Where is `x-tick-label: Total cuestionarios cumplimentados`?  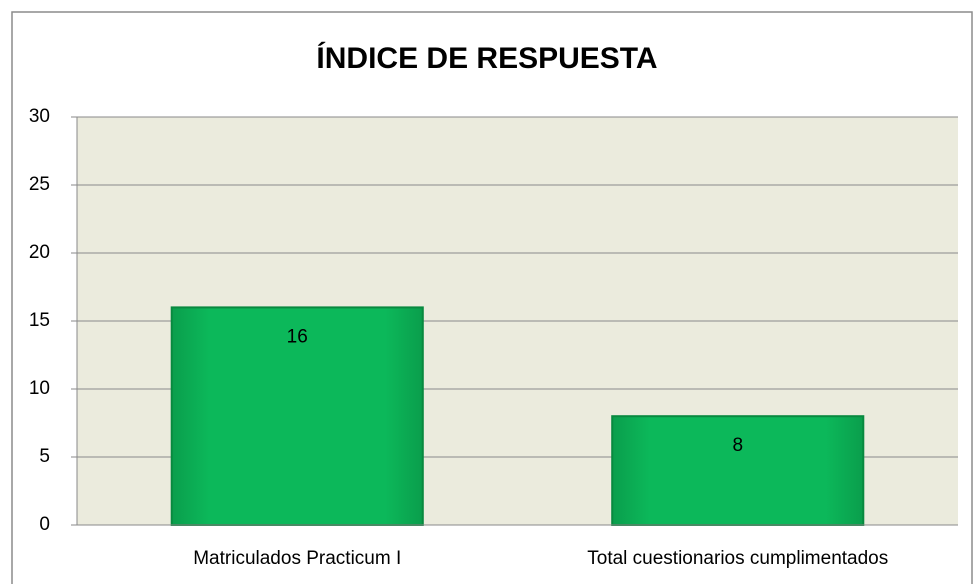
x-tick-label: Total cuestionarios cumplimentados is located at coordinates (737, 558).